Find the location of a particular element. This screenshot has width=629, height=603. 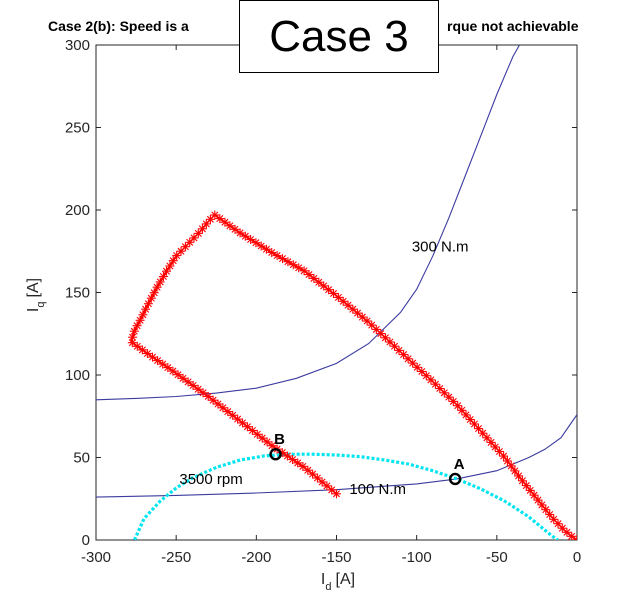

point-label-a: A is located at coordinates (459, 464).